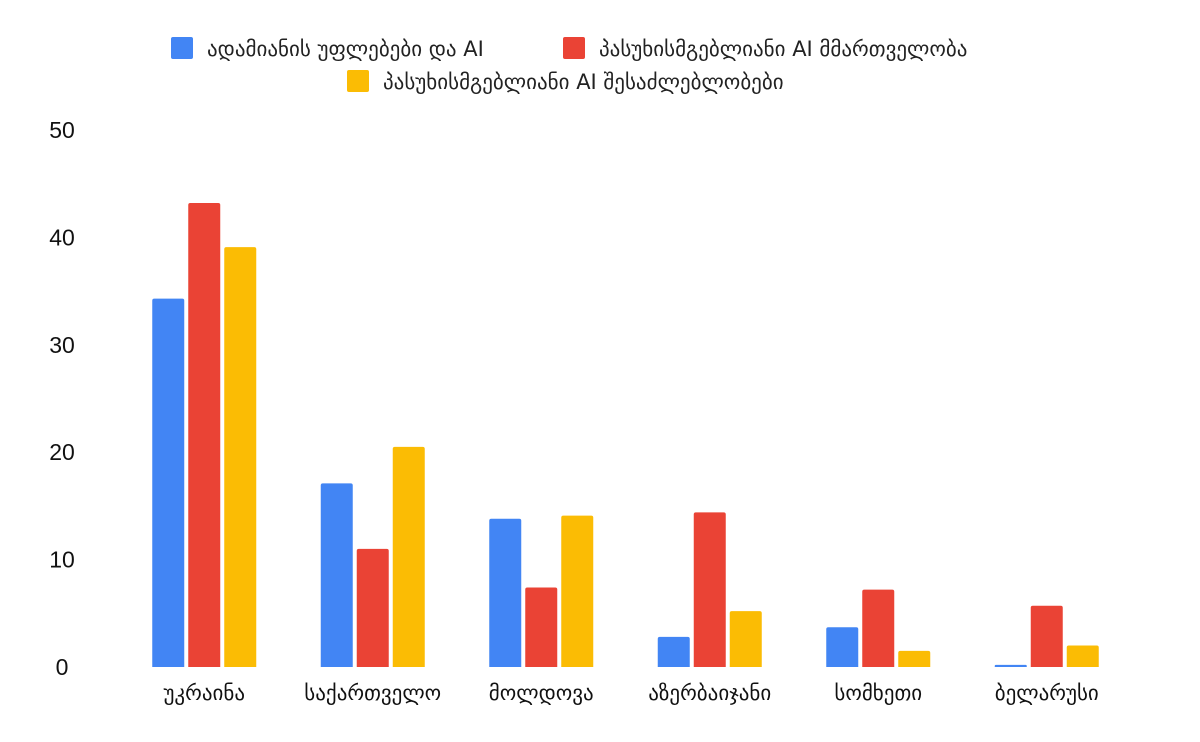 The image size is (1200, 742). What do you see at coordinates (783, 49) in the screenshot?
I see `legend-label-2: პასუხისმგებლიანი AI მმართველობა` at bounding box center [783, 49].